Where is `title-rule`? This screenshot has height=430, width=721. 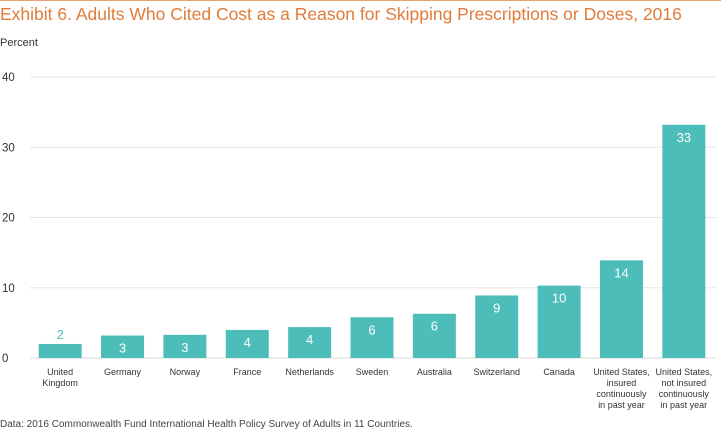
title-rule is located at coordinates (360, 0).